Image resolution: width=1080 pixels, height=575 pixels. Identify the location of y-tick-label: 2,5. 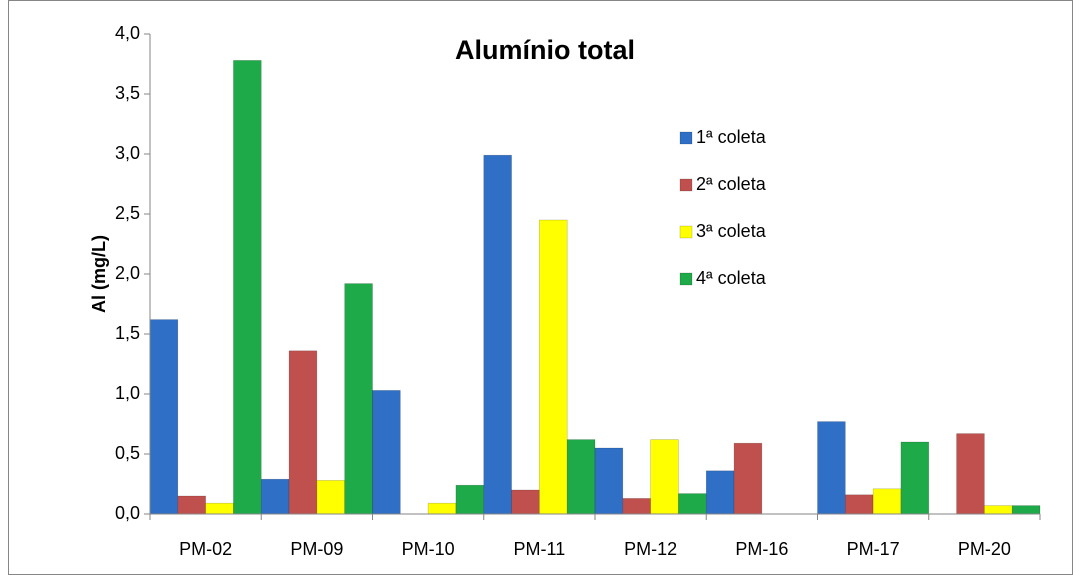
(127, 213).